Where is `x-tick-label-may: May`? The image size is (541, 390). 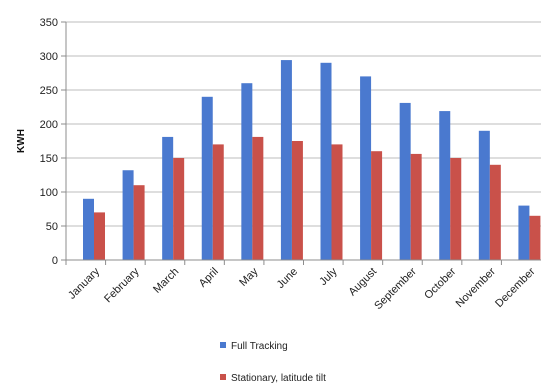 x-tick-label-may: May is located at coordinates (249, 277).